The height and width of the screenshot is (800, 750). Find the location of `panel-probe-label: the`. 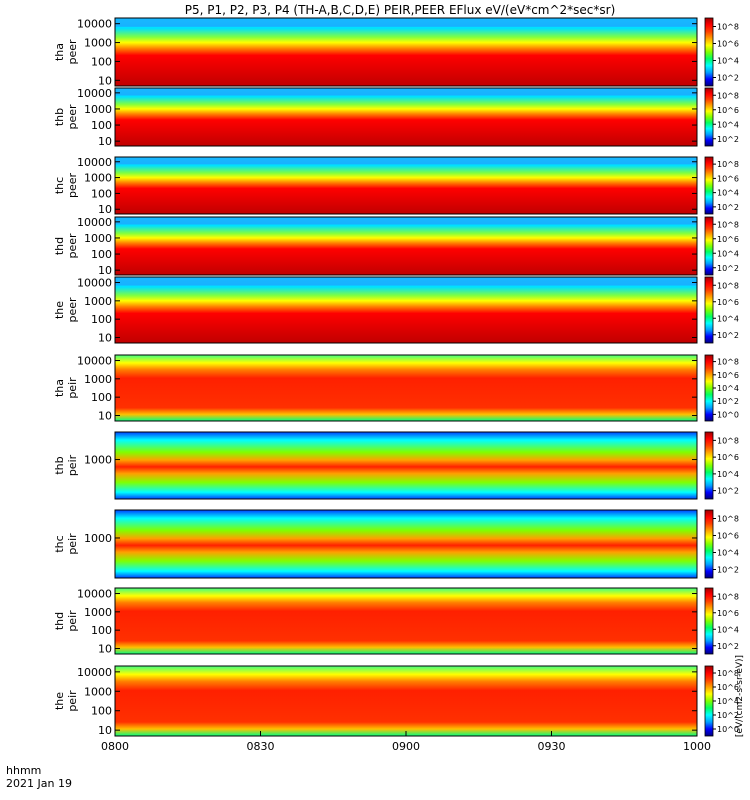

panel-probe-label: the is located at coordinates (59, 701).